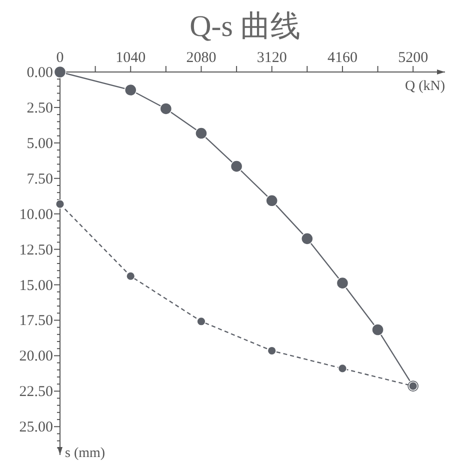  I want to click on x-tick-label: 1040, so click(131, 58).